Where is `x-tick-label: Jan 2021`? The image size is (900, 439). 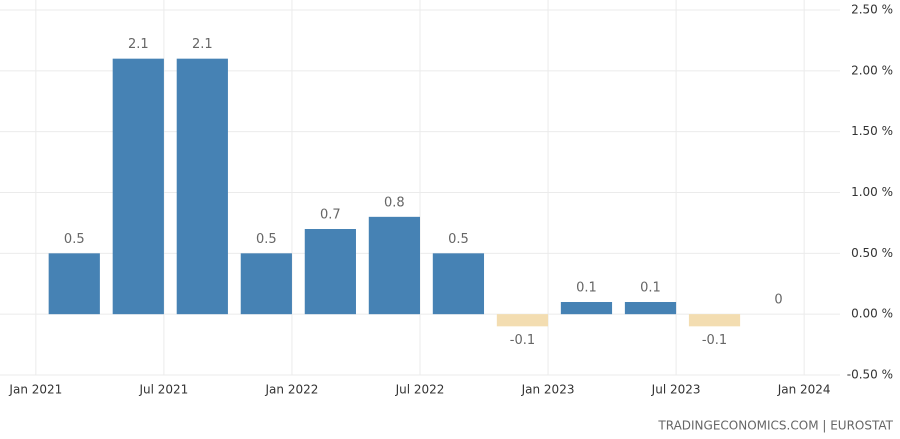
x-tick-label: Jan 2021 is located at coordinates (35, 390).